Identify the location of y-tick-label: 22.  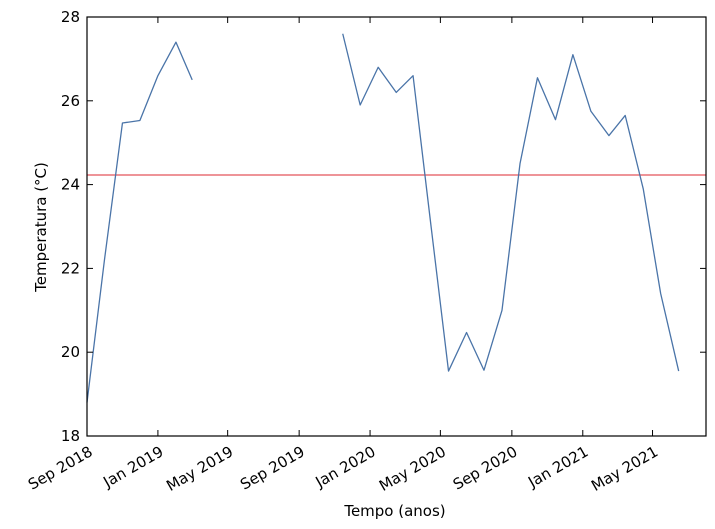
(70, 268).